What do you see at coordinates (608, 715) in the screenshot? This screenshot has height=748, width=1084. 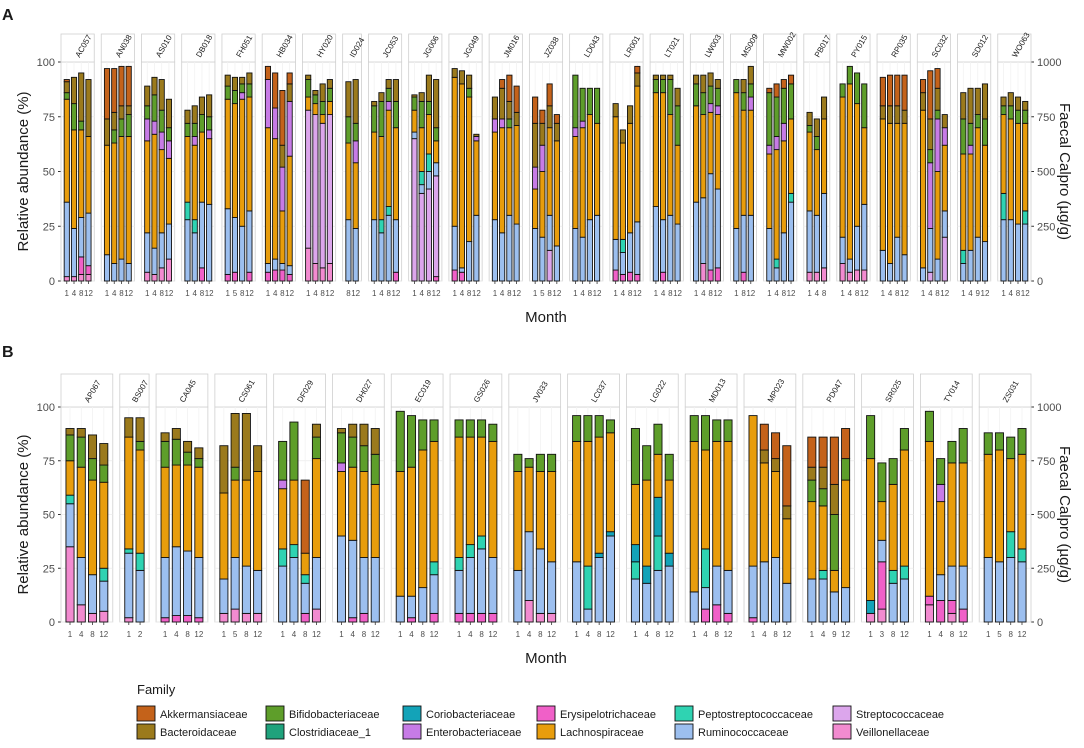 I see `legend-label: Erysipelotrichaceae` at bounding box center [608, 715].